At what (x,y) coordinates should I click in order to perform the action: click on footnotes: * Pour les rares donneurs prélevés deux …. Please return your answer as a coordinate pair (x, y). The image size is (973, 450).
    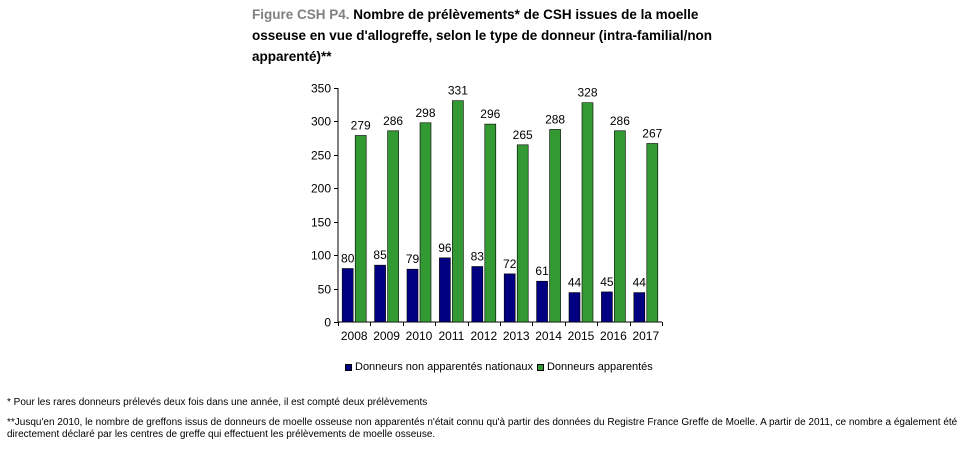
    Looking at the image, I should click on (487, 423).